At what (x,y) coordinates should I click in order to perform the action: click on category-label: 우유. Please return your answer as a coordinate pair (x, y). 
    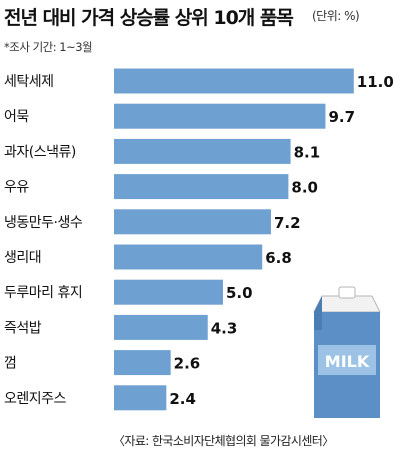
    Looking at the image, I should click on (16, 188).